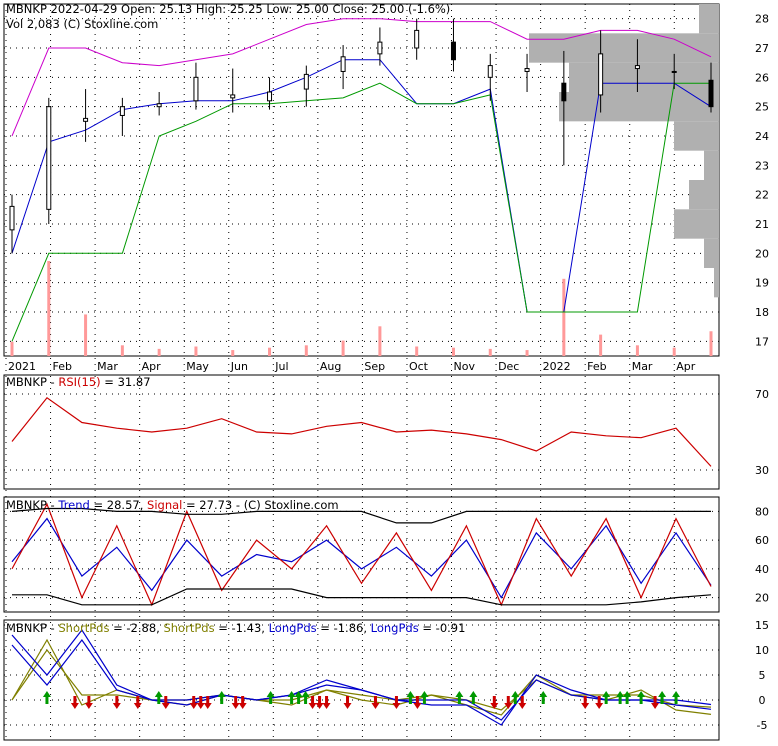  I want to click on price-header-line2: Vol 2,083 (C) Stoxline.com, so click(82, 24).